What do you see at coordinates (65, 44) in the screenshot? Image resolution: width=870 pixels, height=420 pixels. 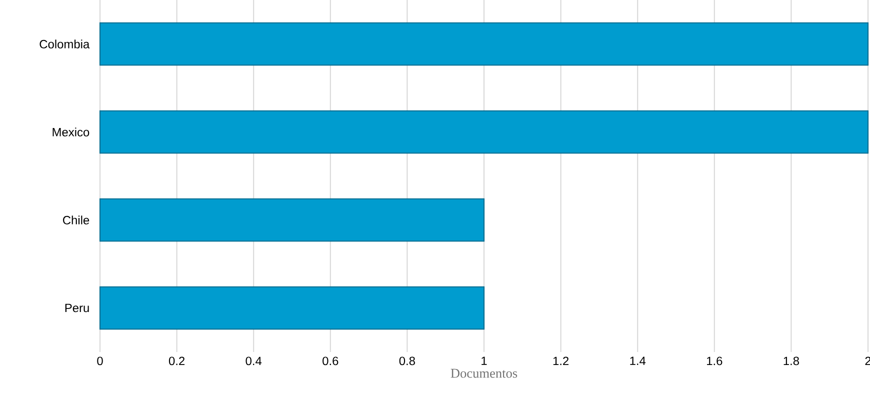 I see `y-tick-label: Colombia` at bounding box center [65, 44].